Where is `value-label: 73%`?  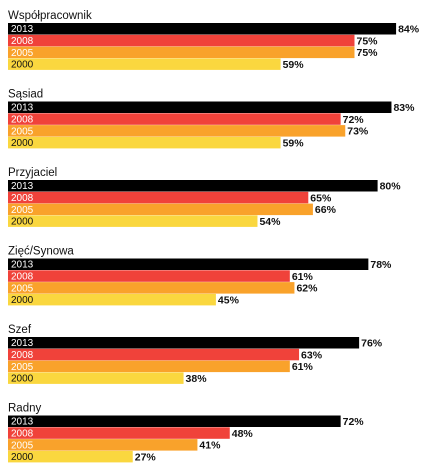
value-label: 73% is located at coordinates (358, 132).